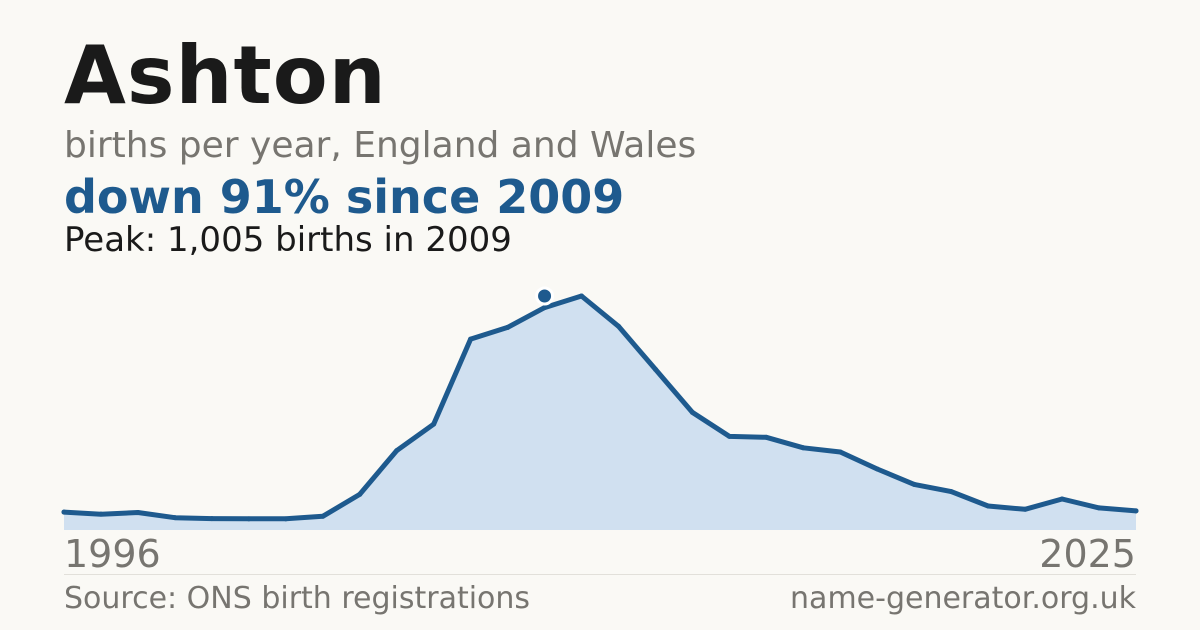 This screenshot has height=630, width=1200. Describe the element at coordinates (951, 492) in the screenshot. I see `data-point-2020` at that location.